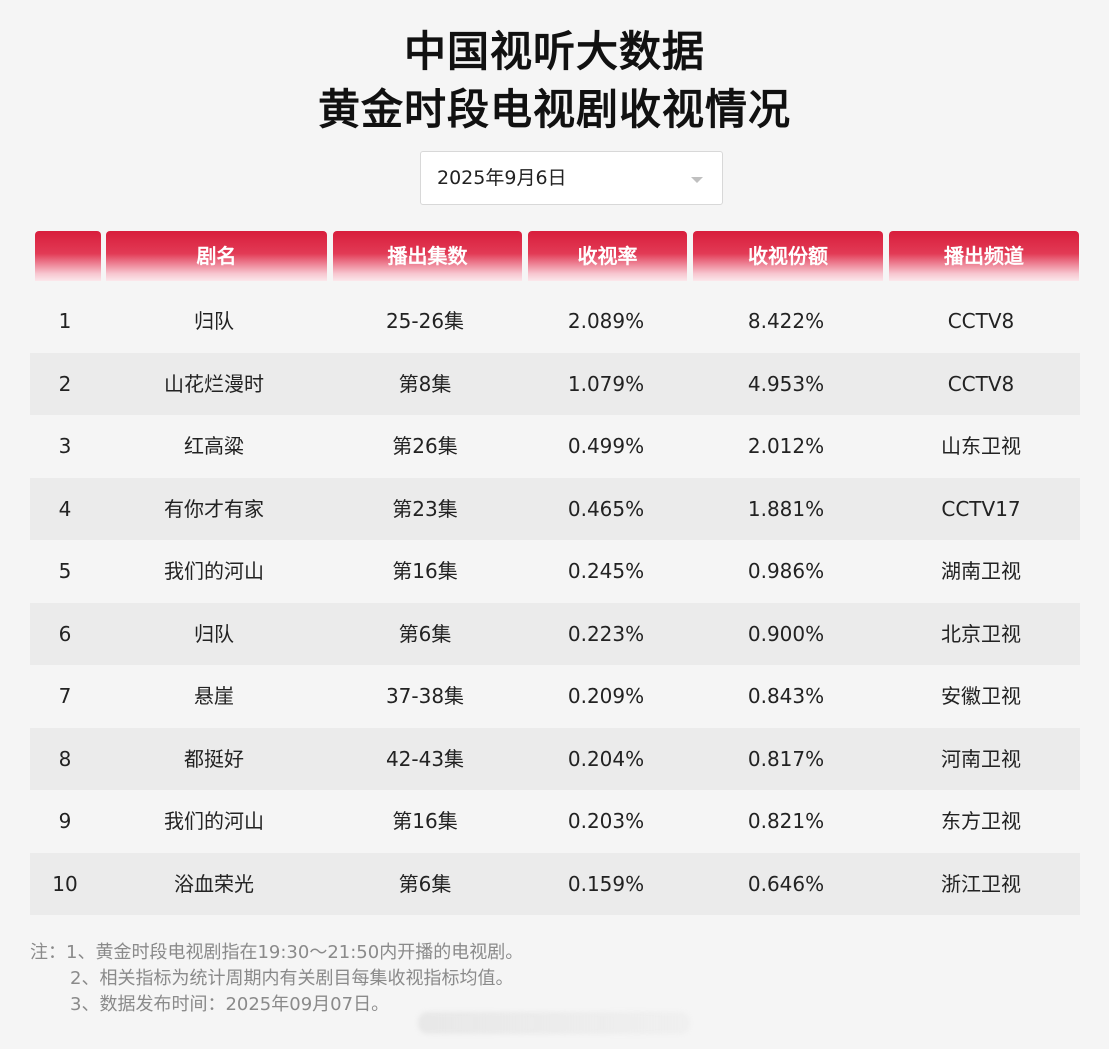  I want to click on chevron-down-icon, so click(697, 180).